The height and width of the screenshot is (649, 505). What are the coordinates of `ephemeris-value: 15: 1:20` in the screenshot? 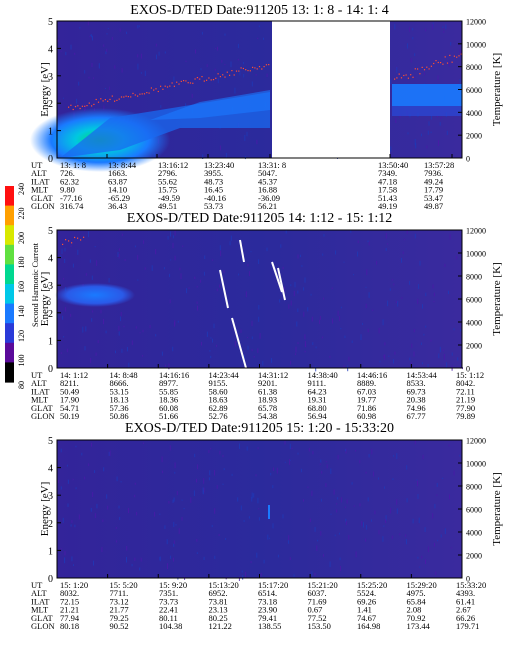 It's located at (74, 585).